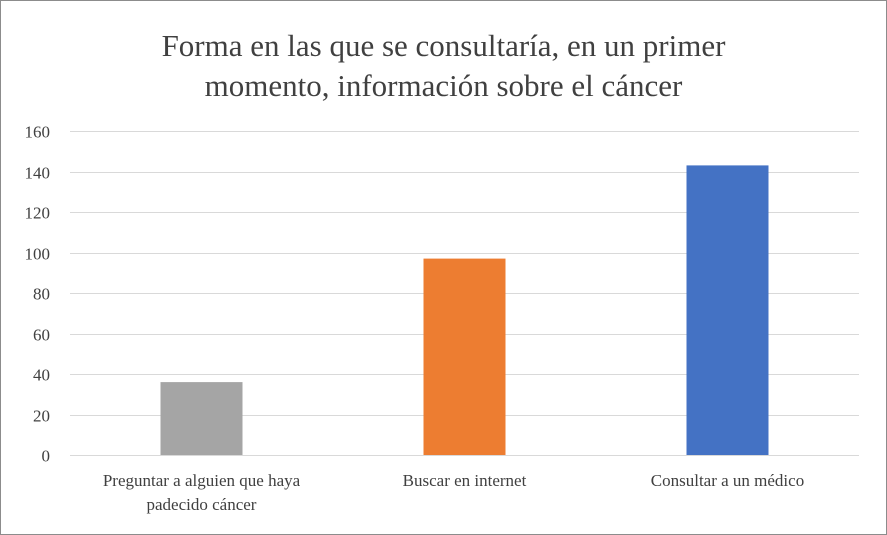  What do you see at coordinates (38, 132) in the screenshot?
I see `y-tick-label: 160` at bounding box center [38, 132].